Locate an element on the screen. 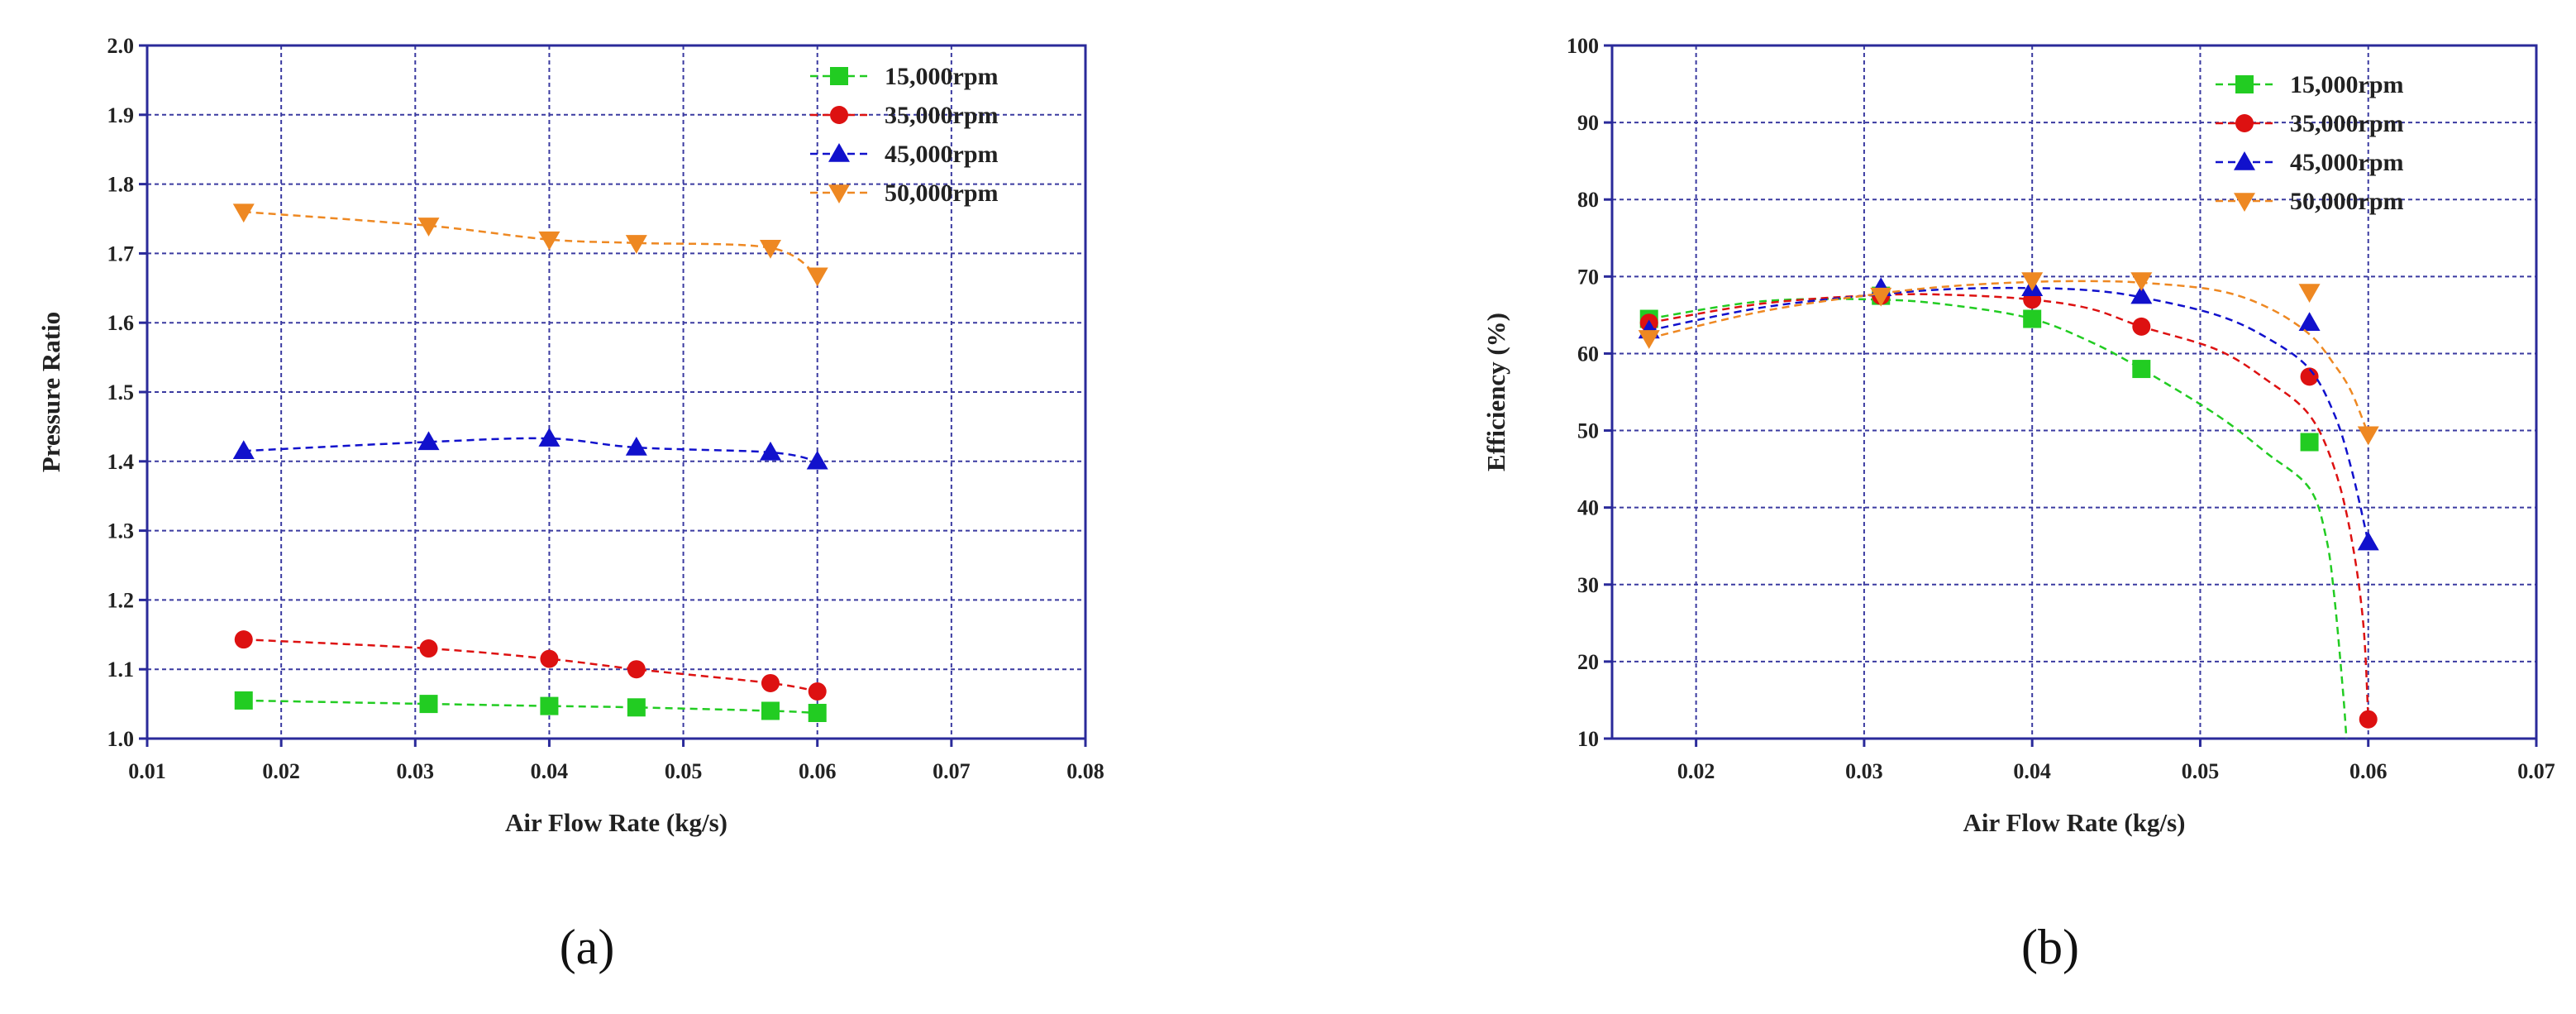  y-tick-label: 1.8 is located at coordinates (121, 185).